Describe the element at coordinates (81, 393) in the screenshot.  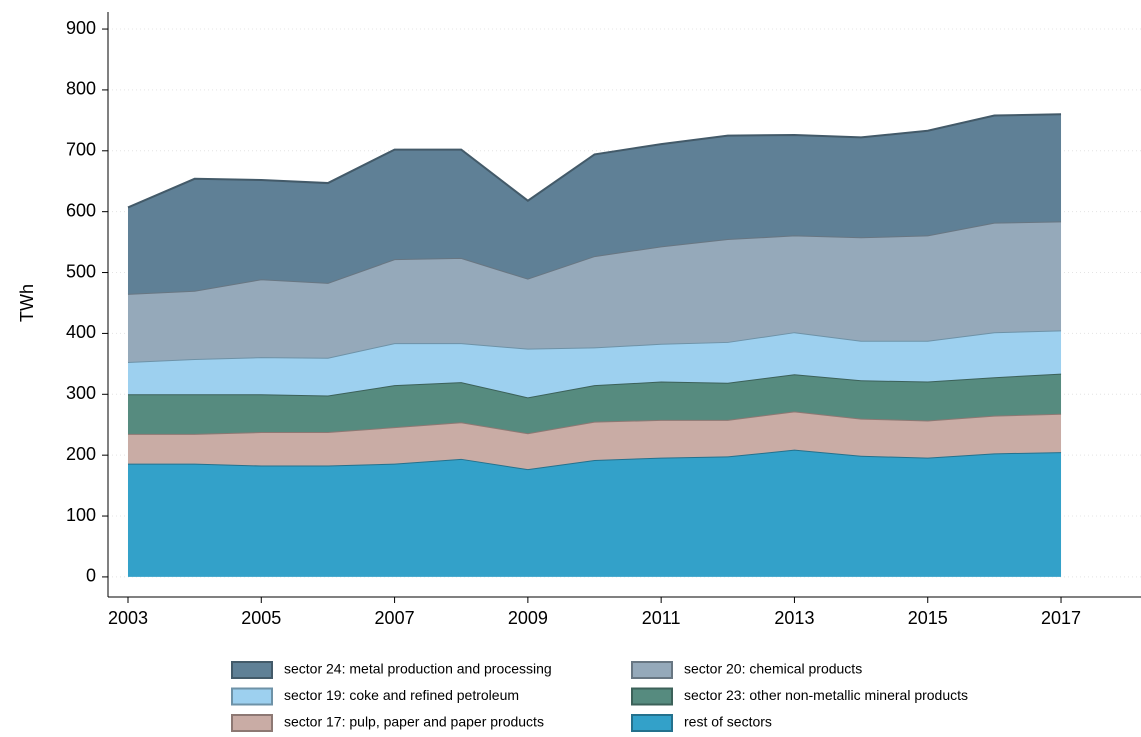
I see `y-tick-label: 300` at that location.